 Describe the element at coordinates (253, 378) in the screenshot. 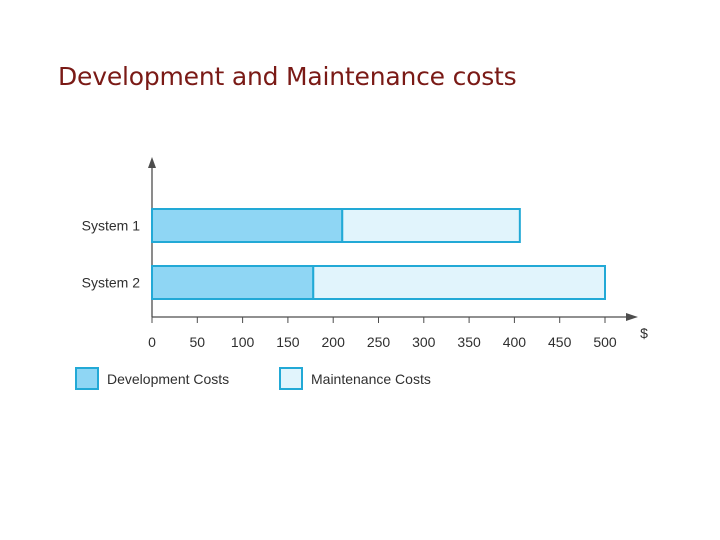

I see `chart-legend: Development Costs Maintenance Costs` at that location.